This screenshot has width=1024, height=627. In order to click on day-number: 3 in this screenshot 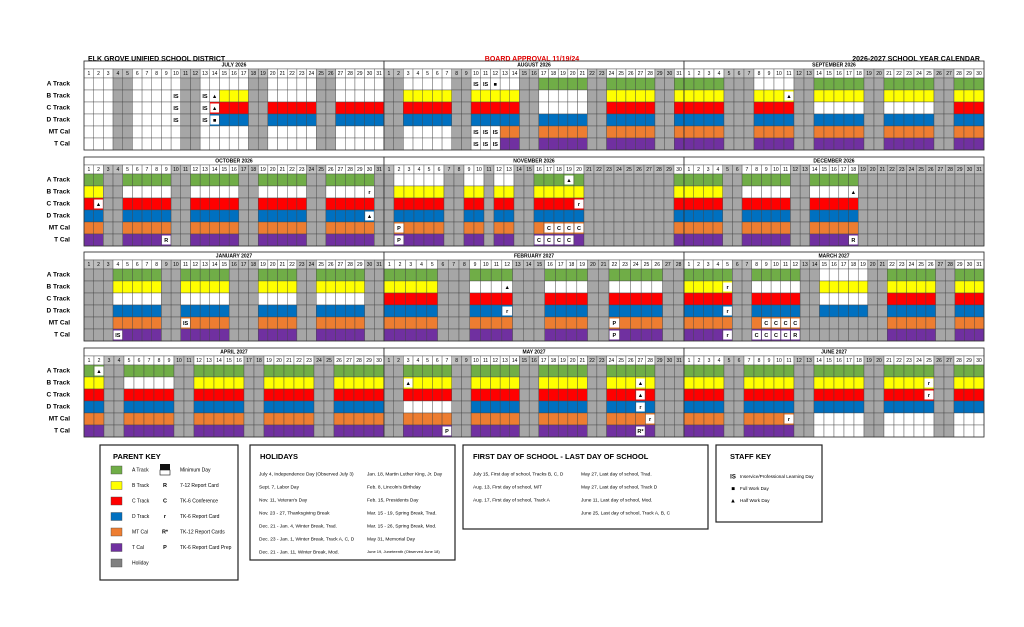, I will do `click(109, 361)`.